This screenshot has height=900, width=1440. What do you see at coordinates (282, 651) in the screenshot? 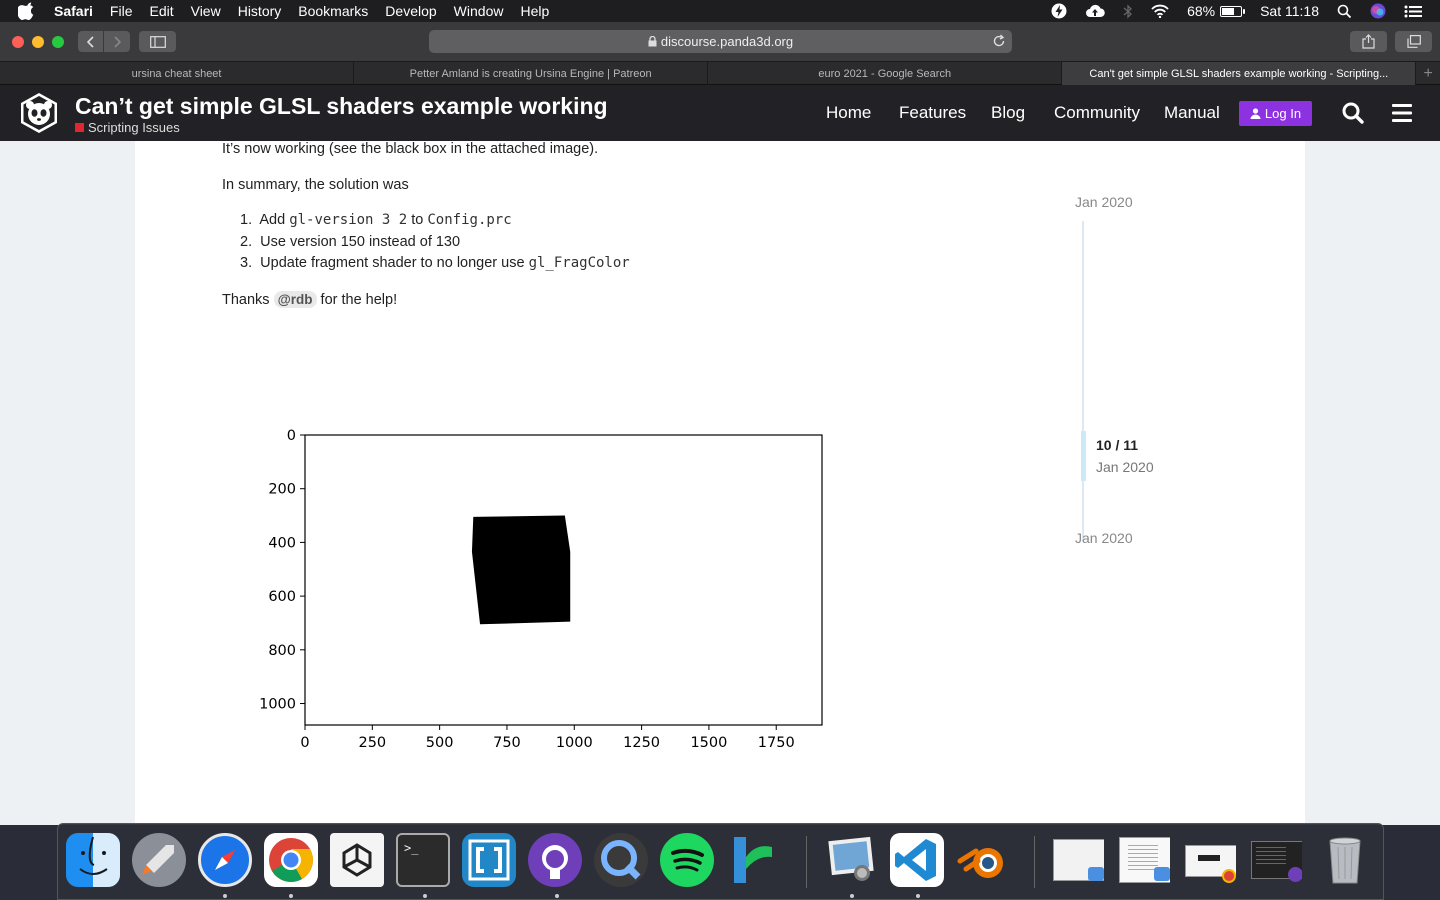
I see `y-tick-label: 800` at bounding box center [282, 651].